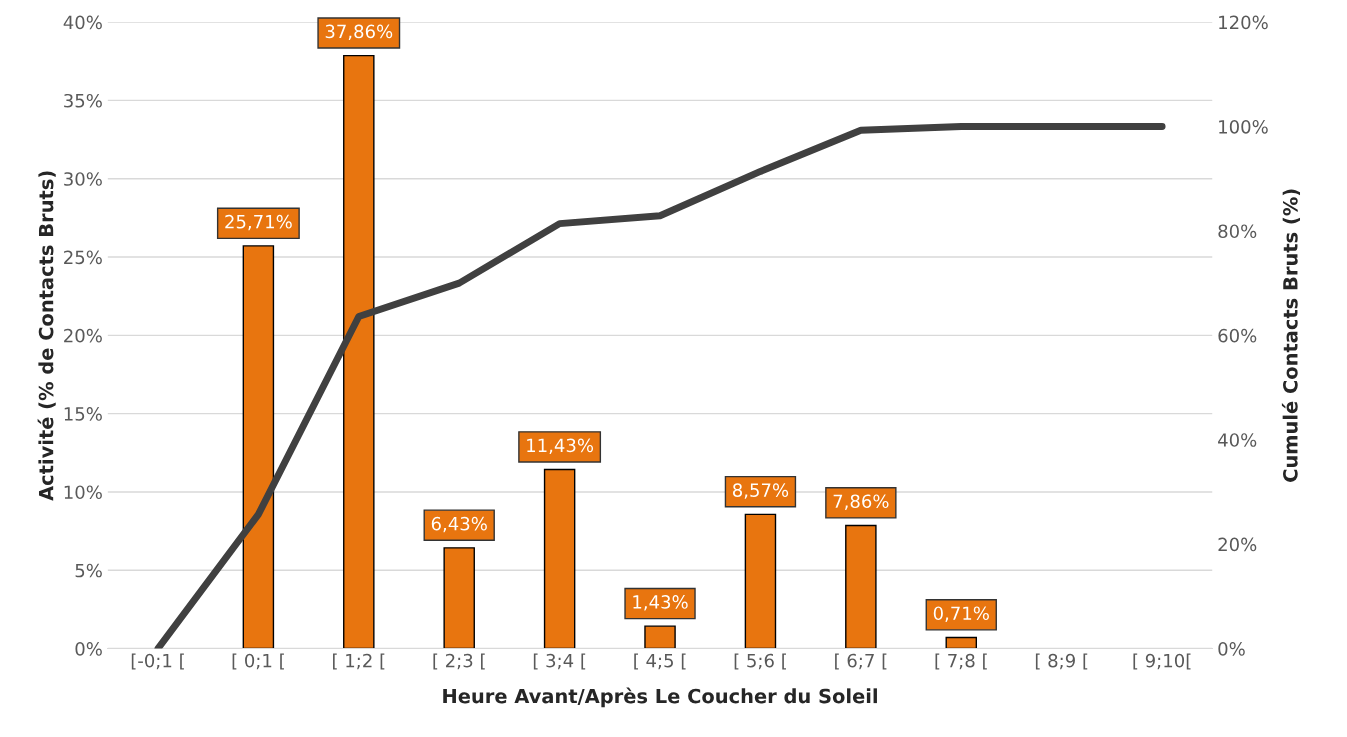  What do you see at coordinates (760, 661) in the screenshot?
I see `x-tick-label: [ 5;6 [` at bounding box center [760, 661].